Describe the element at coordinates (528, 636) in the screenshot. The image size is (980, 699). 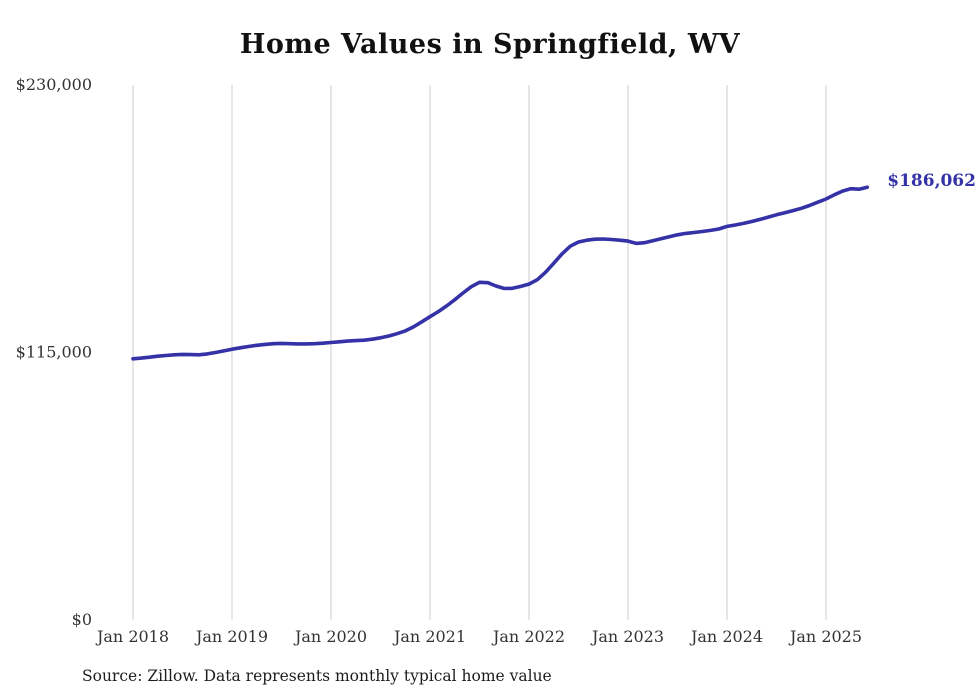
I see `x-tick-label: Jan 2022` at that location.